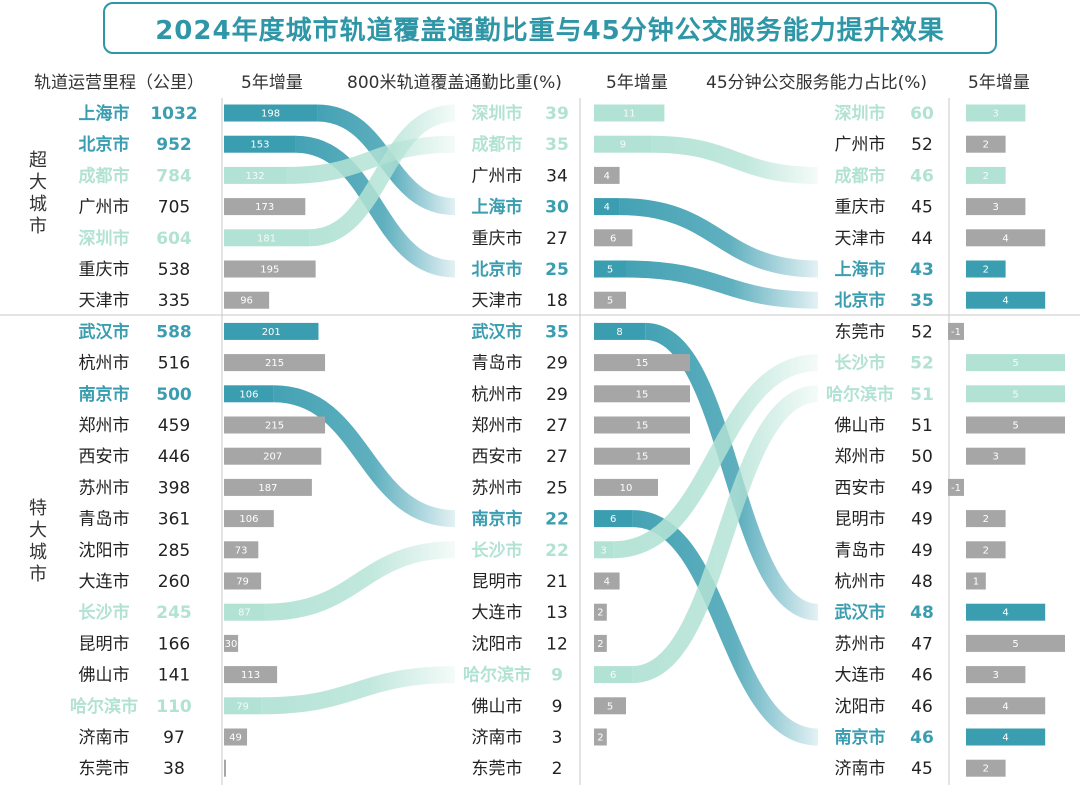 The image size is (1080, 809). Describe the element at coordinates (860, 145) in the screenshot. I see `city-label: 广州市` at that location.